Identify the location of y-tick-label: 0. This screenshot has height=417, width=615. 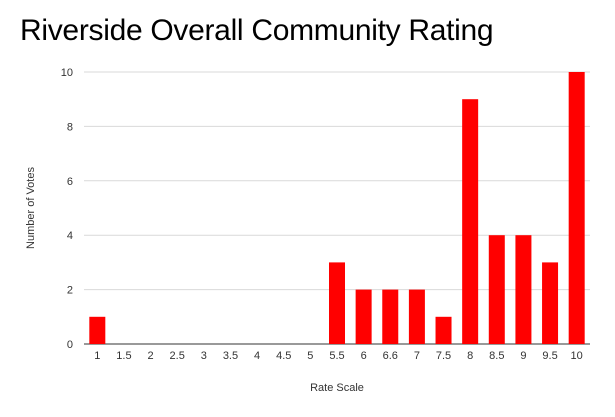
(70, 345).